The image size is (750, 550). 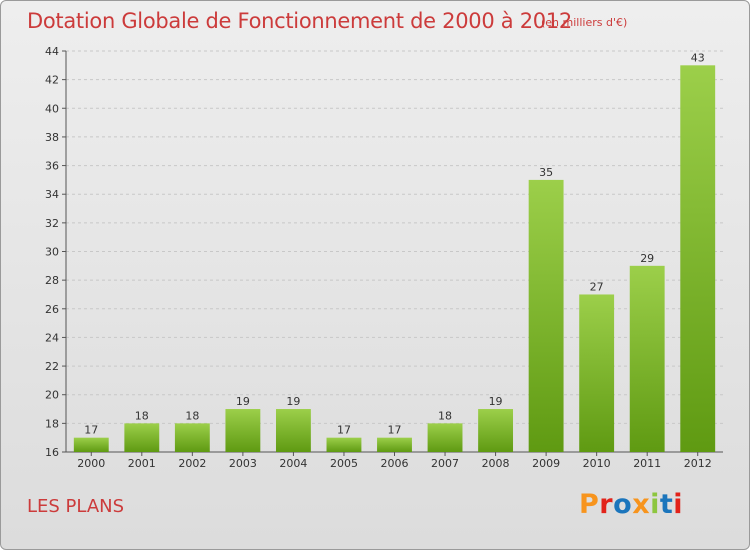 I want to click on chart-unit: (en milliers d'€), so click(x=584, y=22).